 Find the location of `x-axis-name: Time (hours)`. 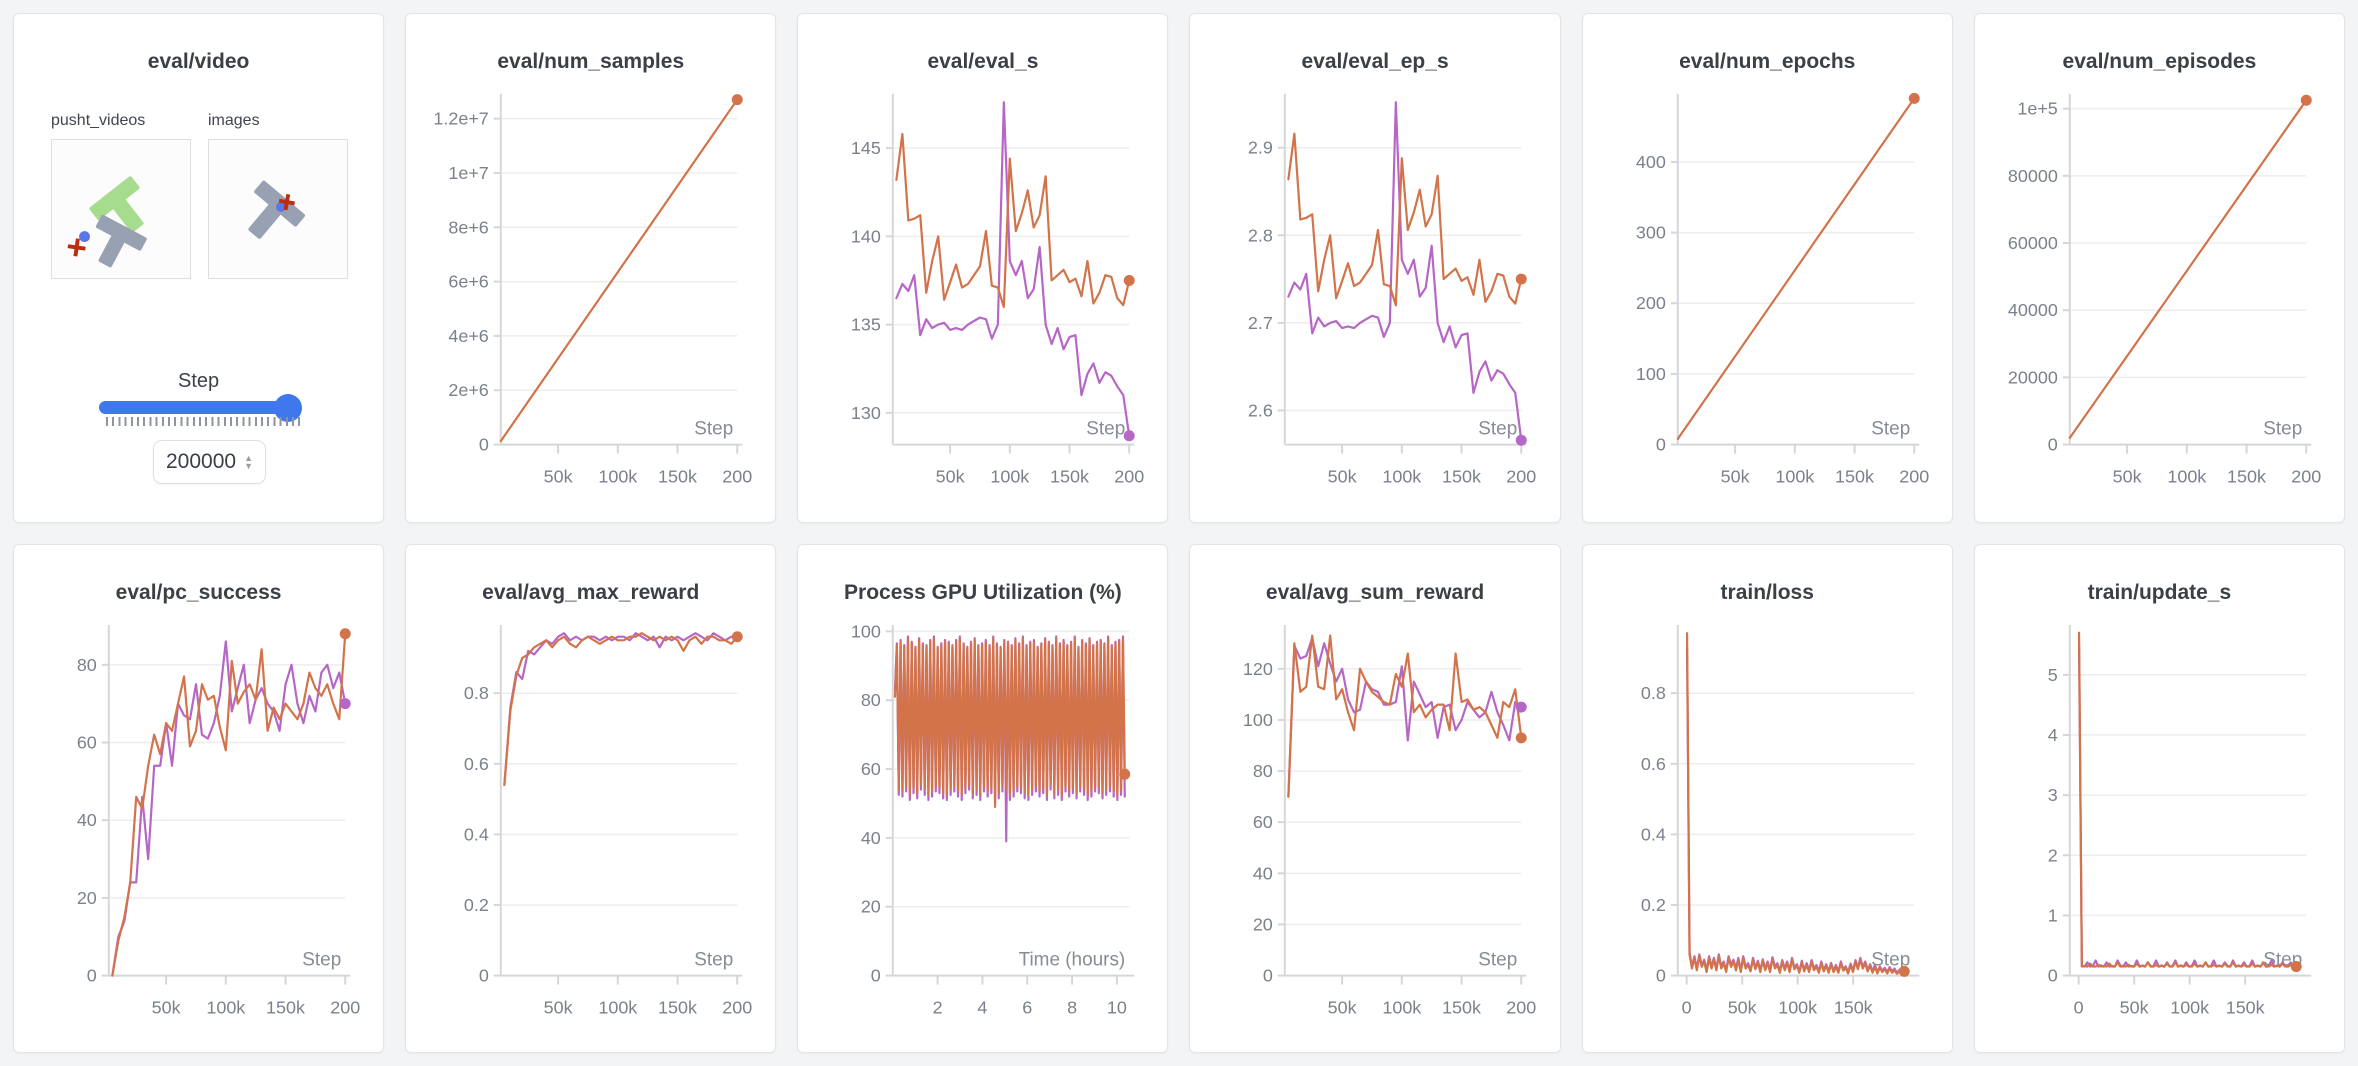

x-axis-name: Time (hours) is located at coordinates (1072, 959).